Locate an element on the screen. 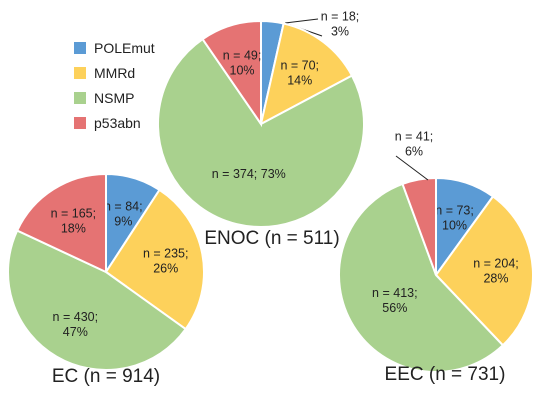 This screenshot has width=550, height=412. legend-label: POLEmut is located at coordinates (124, 48).